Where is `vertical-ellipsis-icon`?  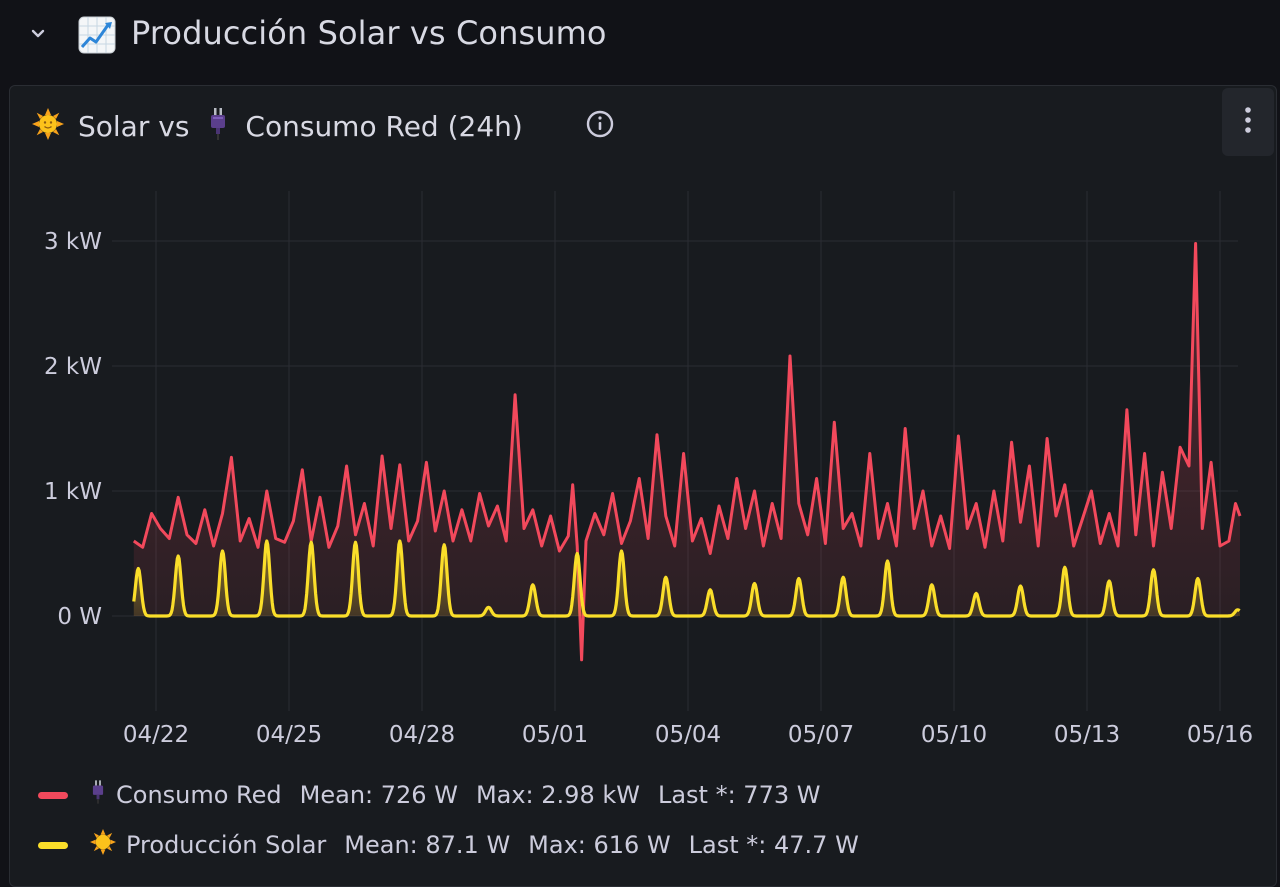 vertical-ellipsis-icon is located at coordinates (1248, 122).